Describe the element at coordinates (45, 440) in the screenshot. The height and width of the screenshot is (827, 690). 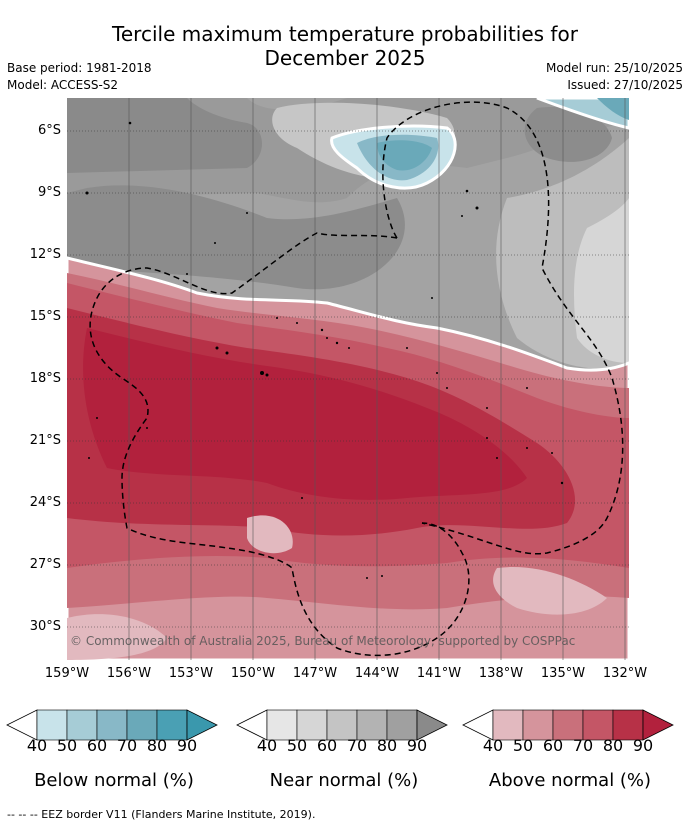
I see `lat-label: 21°S` at that location.